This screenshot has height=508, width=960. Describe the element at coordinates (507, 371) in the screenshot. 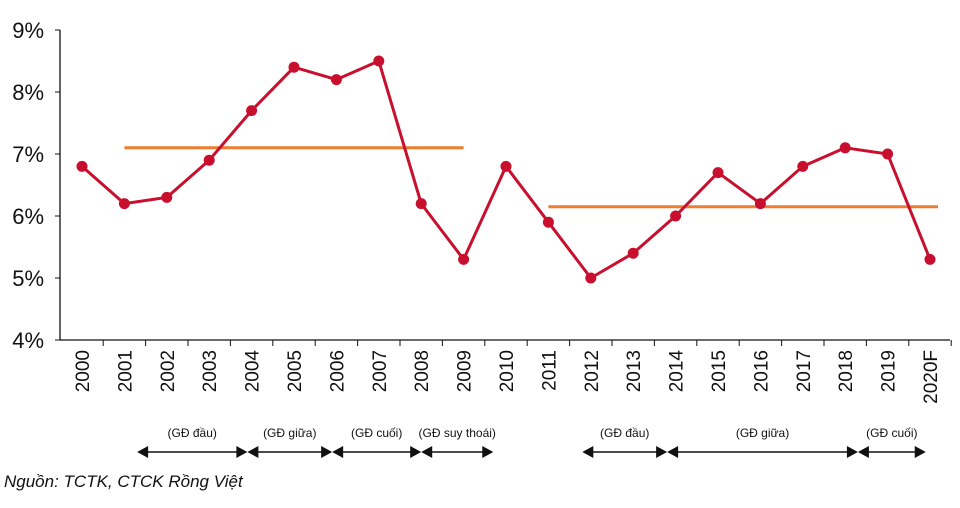

I see `x-tick-label: 2010` at that location.